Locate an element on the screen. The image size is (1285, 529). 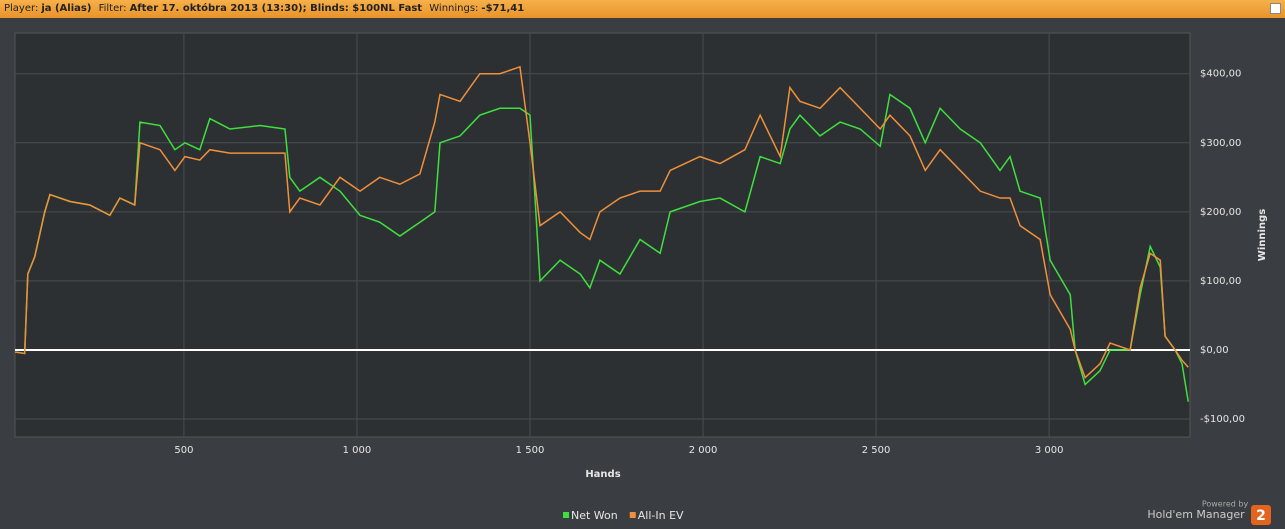
brand: Hold'em Manager is located at coordinates (1196, 514).